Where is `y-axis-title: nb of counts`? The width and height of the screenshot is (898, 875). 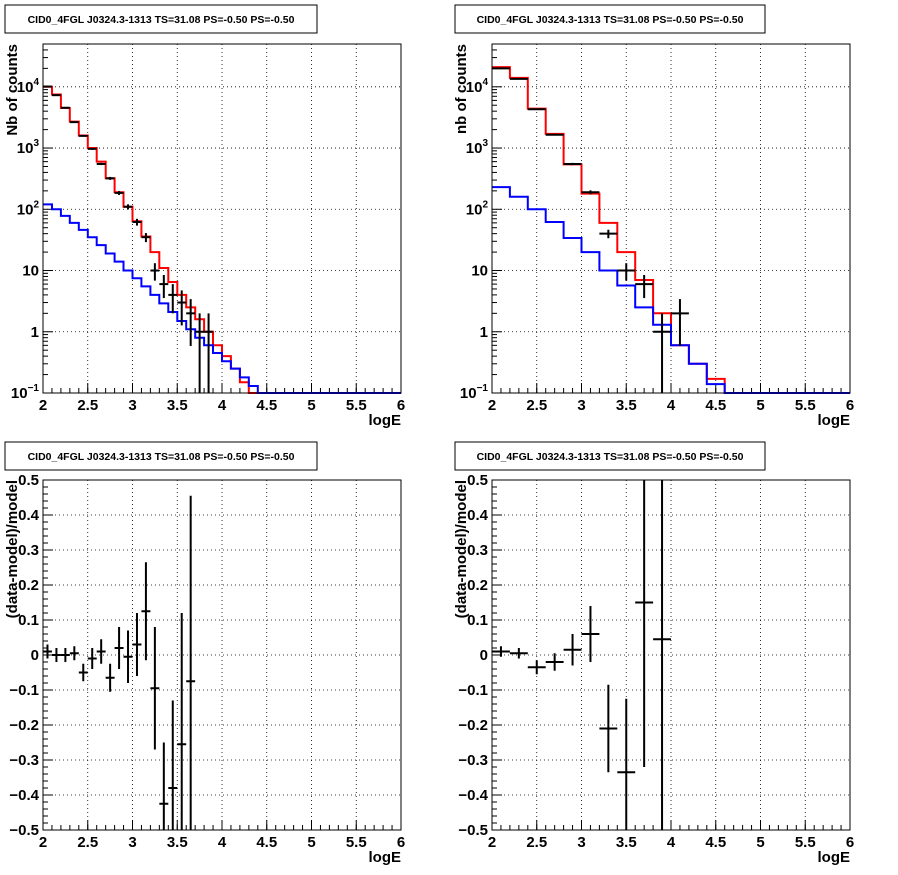 y-axis-title: nb of counts is located at coordinates (461, 89).